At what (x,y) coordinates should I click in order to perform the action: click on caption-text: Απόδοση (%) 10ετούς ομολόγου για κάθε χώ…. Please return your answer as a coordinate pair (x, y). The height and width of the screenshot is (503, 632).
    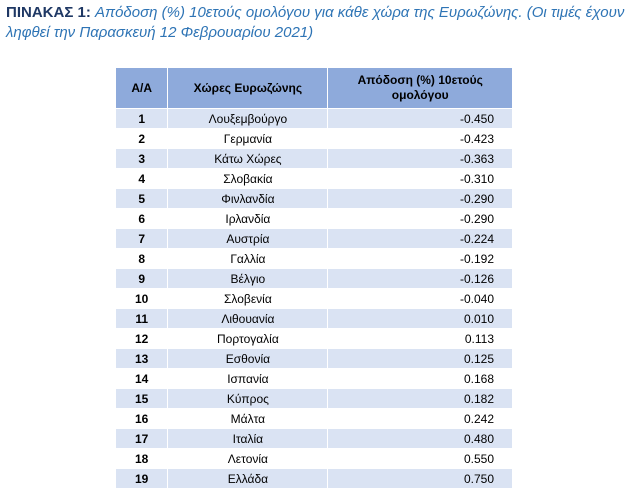
    Looking at the image, I should click on (315, 22).